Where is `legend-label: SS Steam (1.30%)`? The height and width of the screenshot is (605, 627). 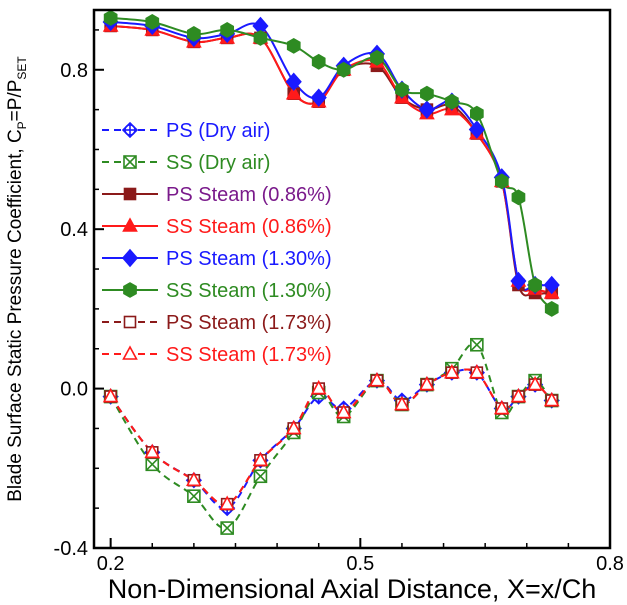 legend-label: SS Steam (1.30%) is located at coordinates (249, 291).